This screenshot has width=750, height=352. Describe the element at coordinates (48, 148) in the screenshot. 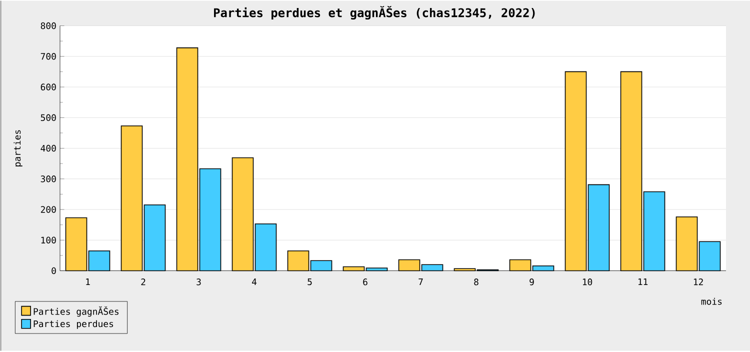

I see `y-tick-label: 400` at that location.